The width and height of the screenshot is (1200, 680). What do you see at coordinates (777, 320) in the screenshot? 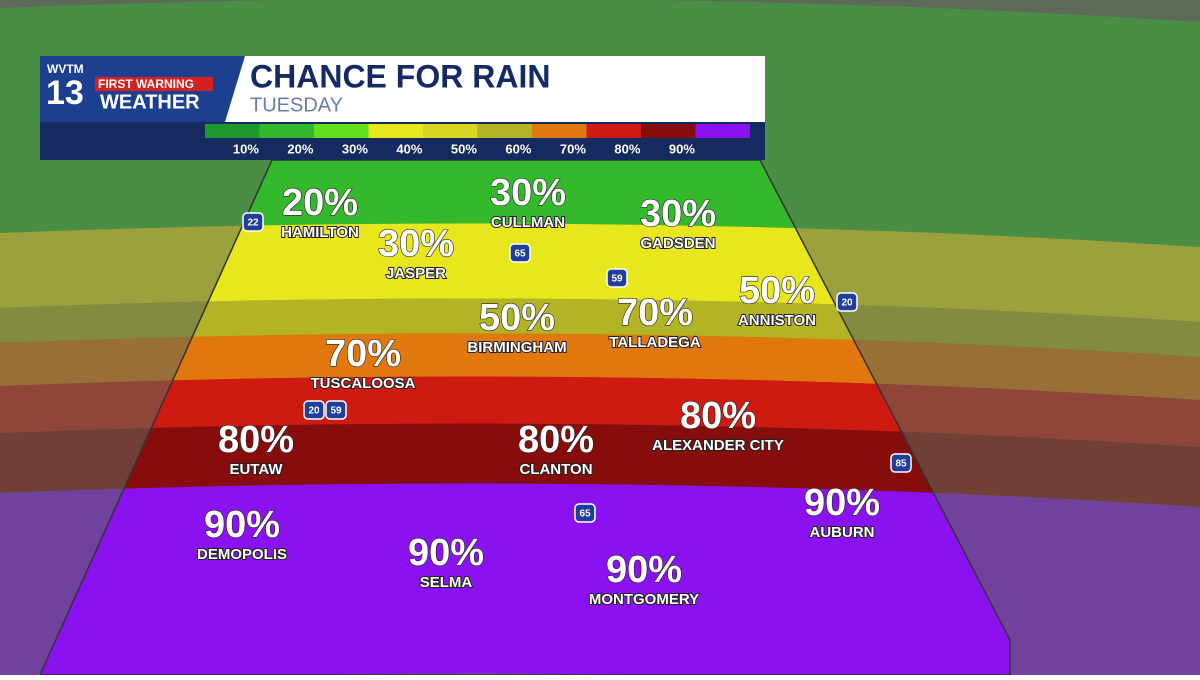
I see `city-name: ANNISTON` at bounding box center [777, 320].